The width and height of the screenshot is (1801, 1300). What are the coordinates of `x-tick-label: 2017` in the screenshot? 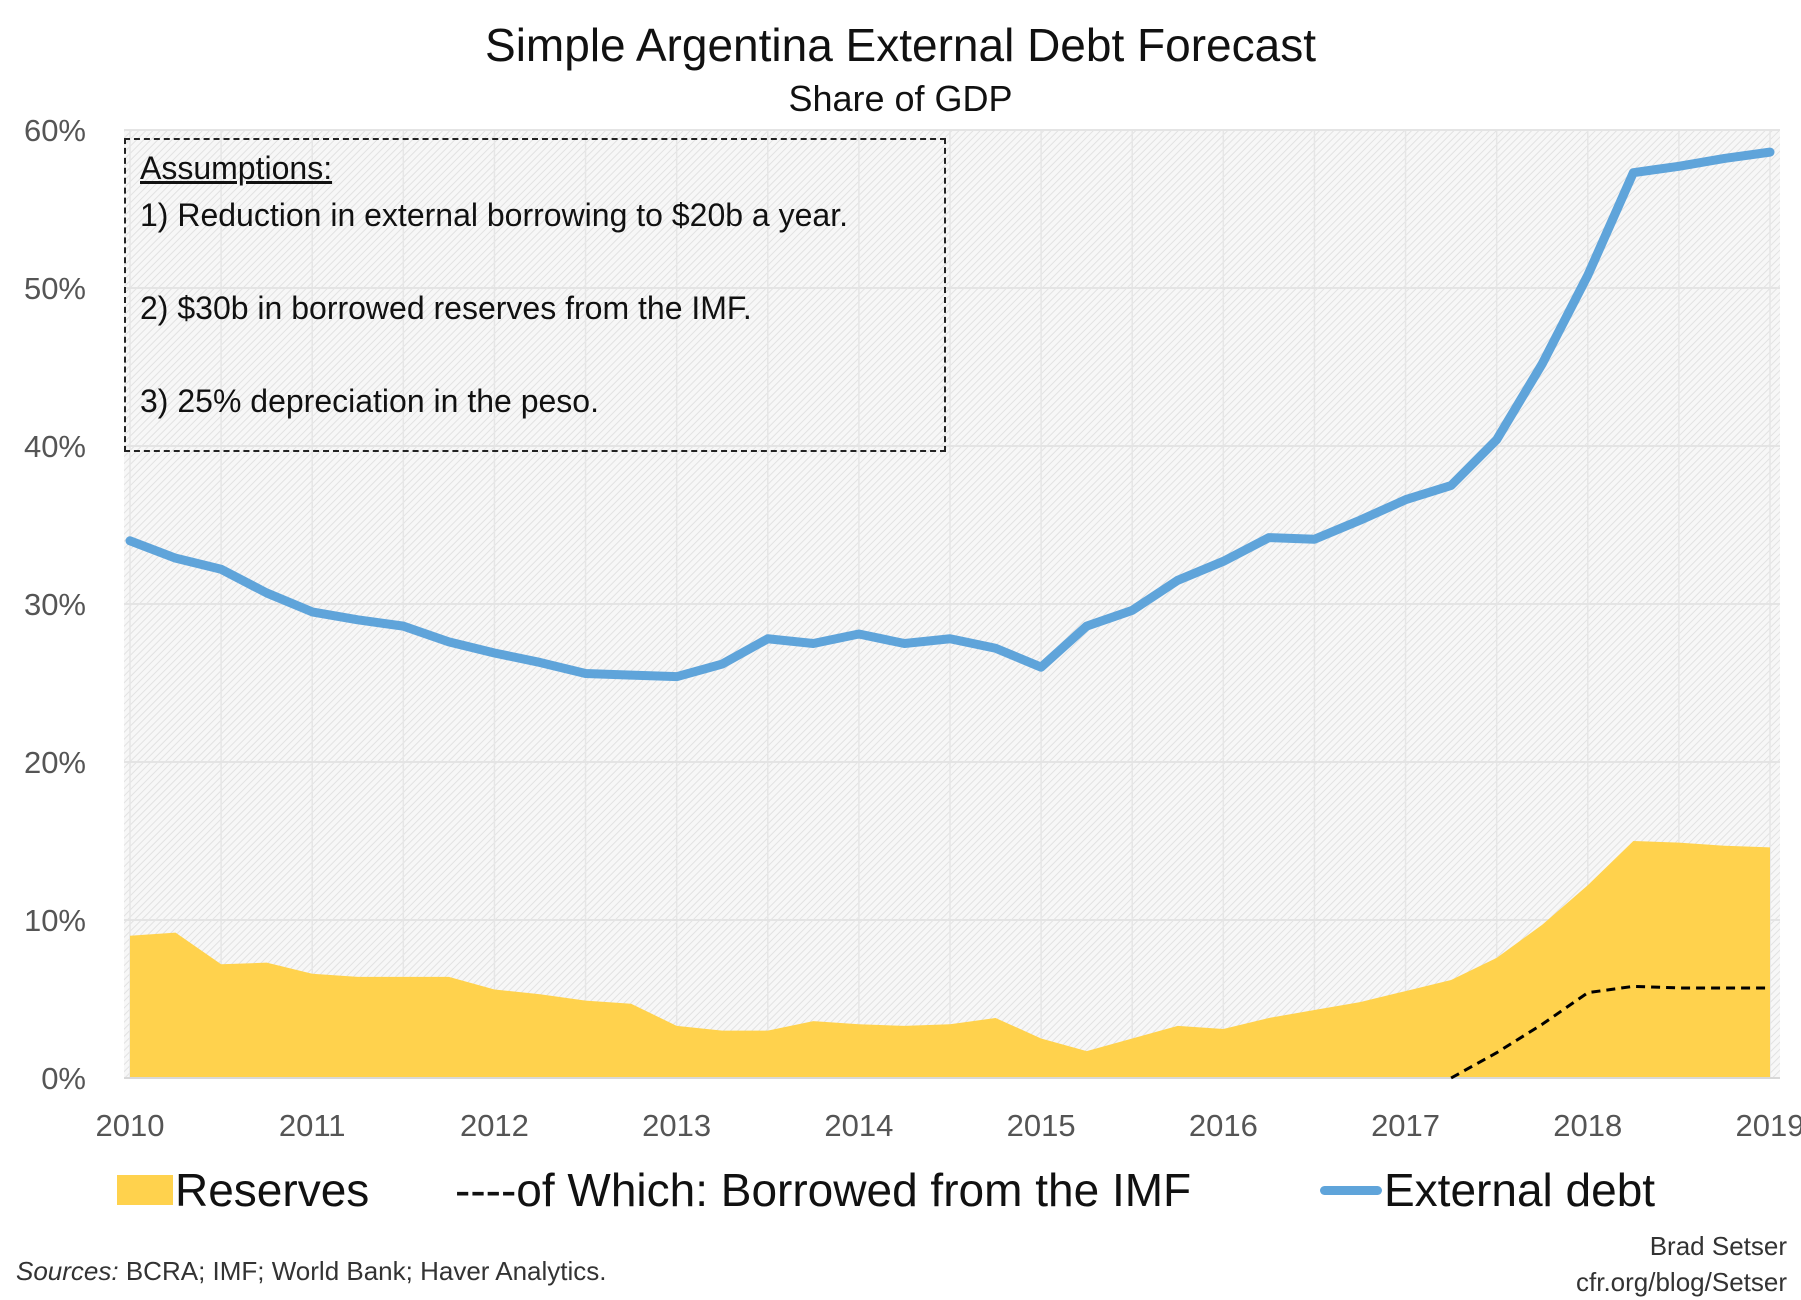 It's located at (1405, 1125).